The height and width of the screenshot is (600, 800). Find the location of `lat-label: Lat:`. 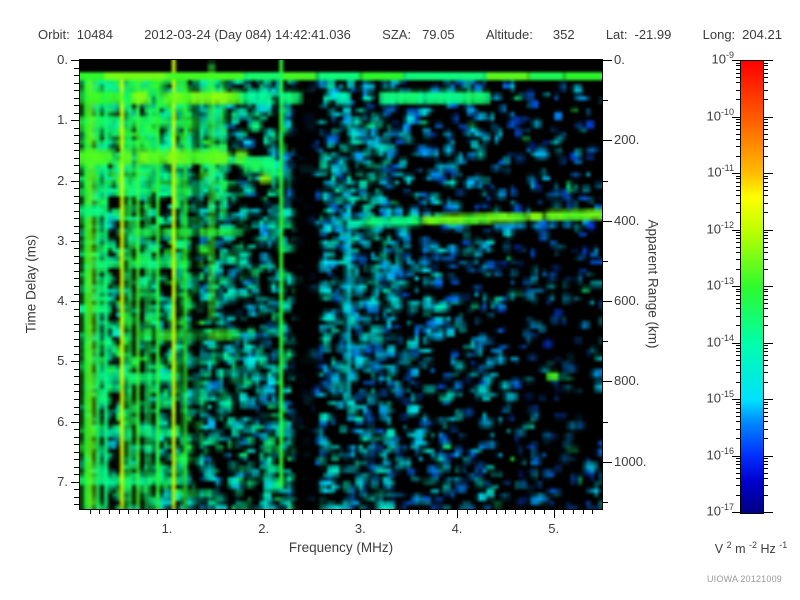

lat-label: Lat: is located at coordinates (616, 34).